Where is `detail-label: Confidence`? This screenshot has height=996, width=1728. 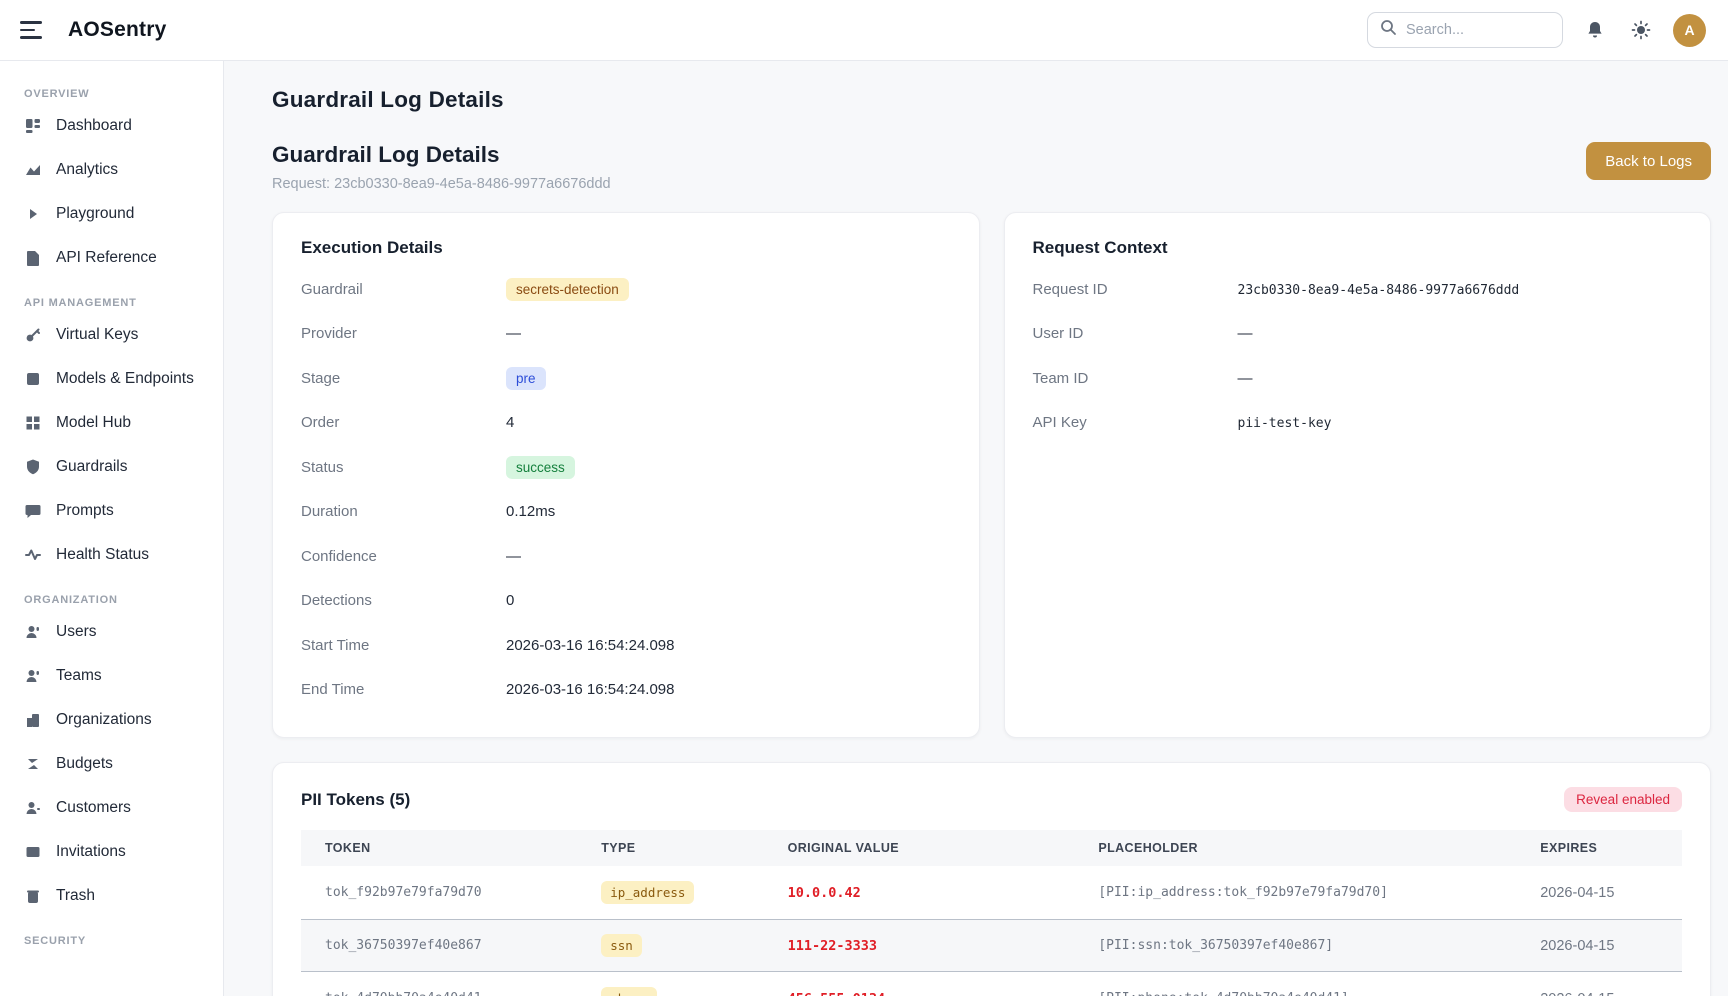 detail-label: Confidence is located at coordinates (339, 556).